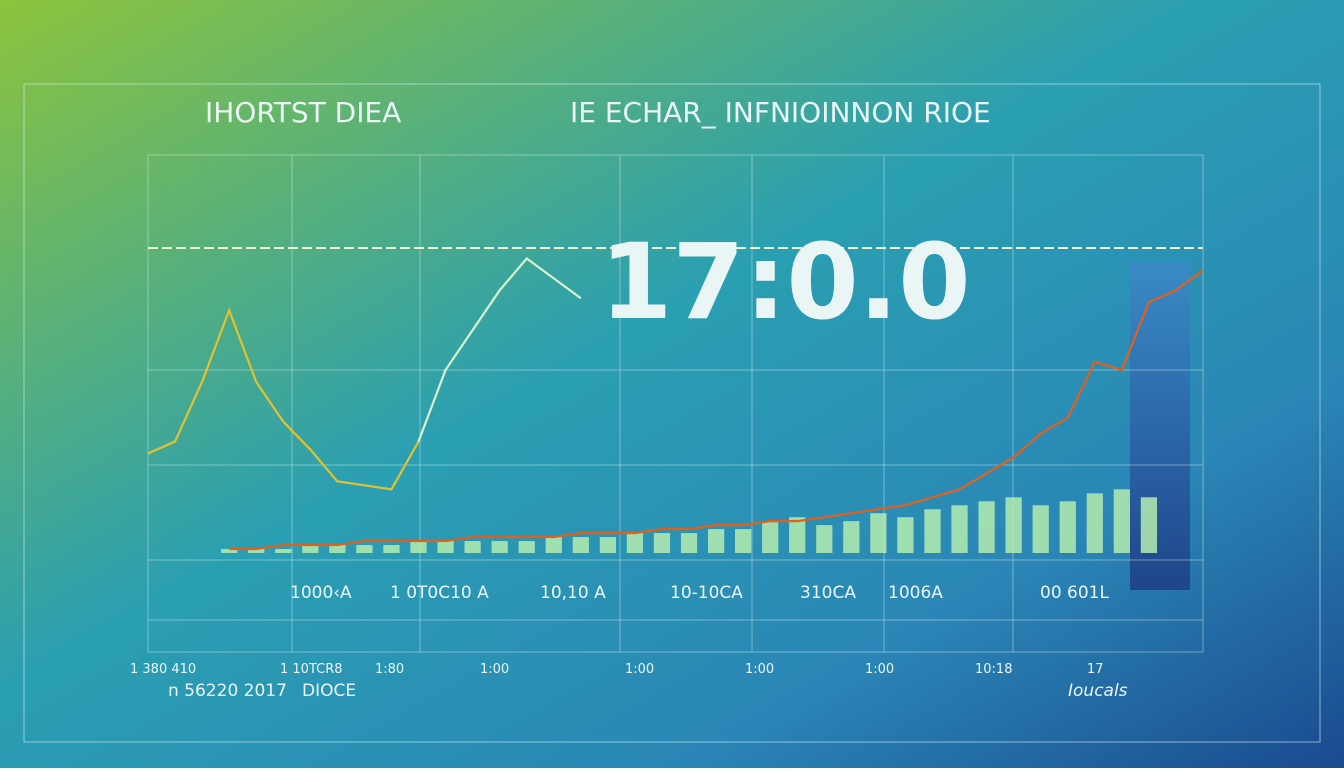 This screenshot has width=1344, height=772. What do you see at coordinates (785, 282) in the screenshot?
I see `headline: 17:0.0` at bounding box center [785, 282].